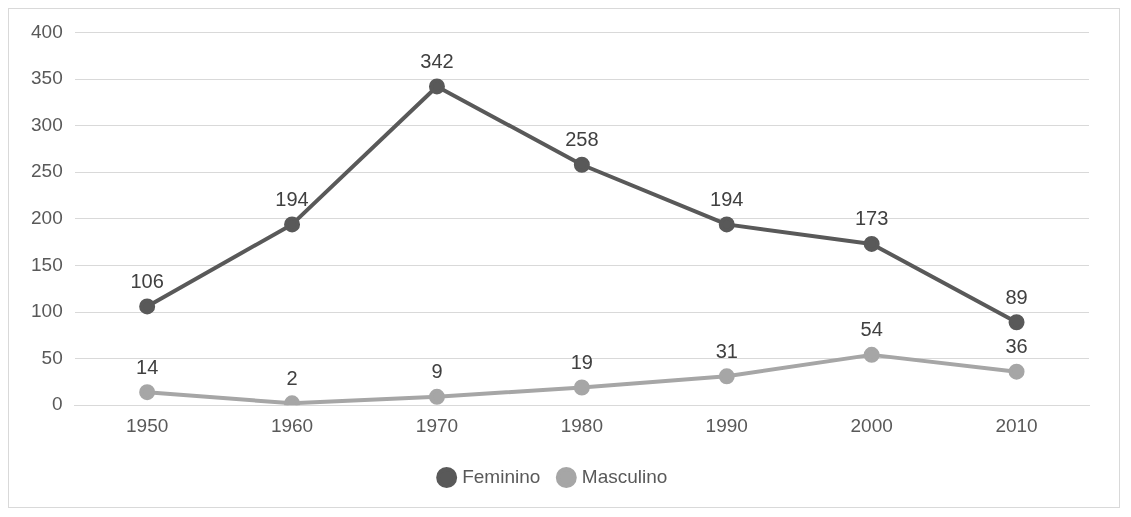  I want to click on data-label: 54, so click(871, 329).